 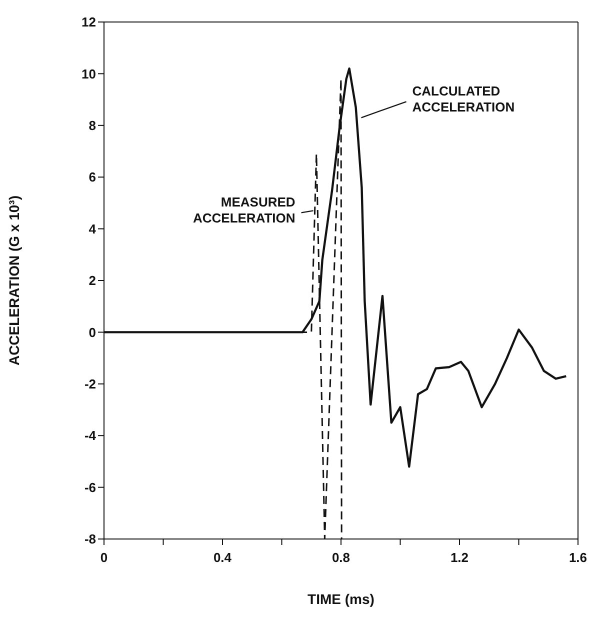 I want to click on y-axis-title: ACCELERATION (G x 10³), so click(x=14, y=280).